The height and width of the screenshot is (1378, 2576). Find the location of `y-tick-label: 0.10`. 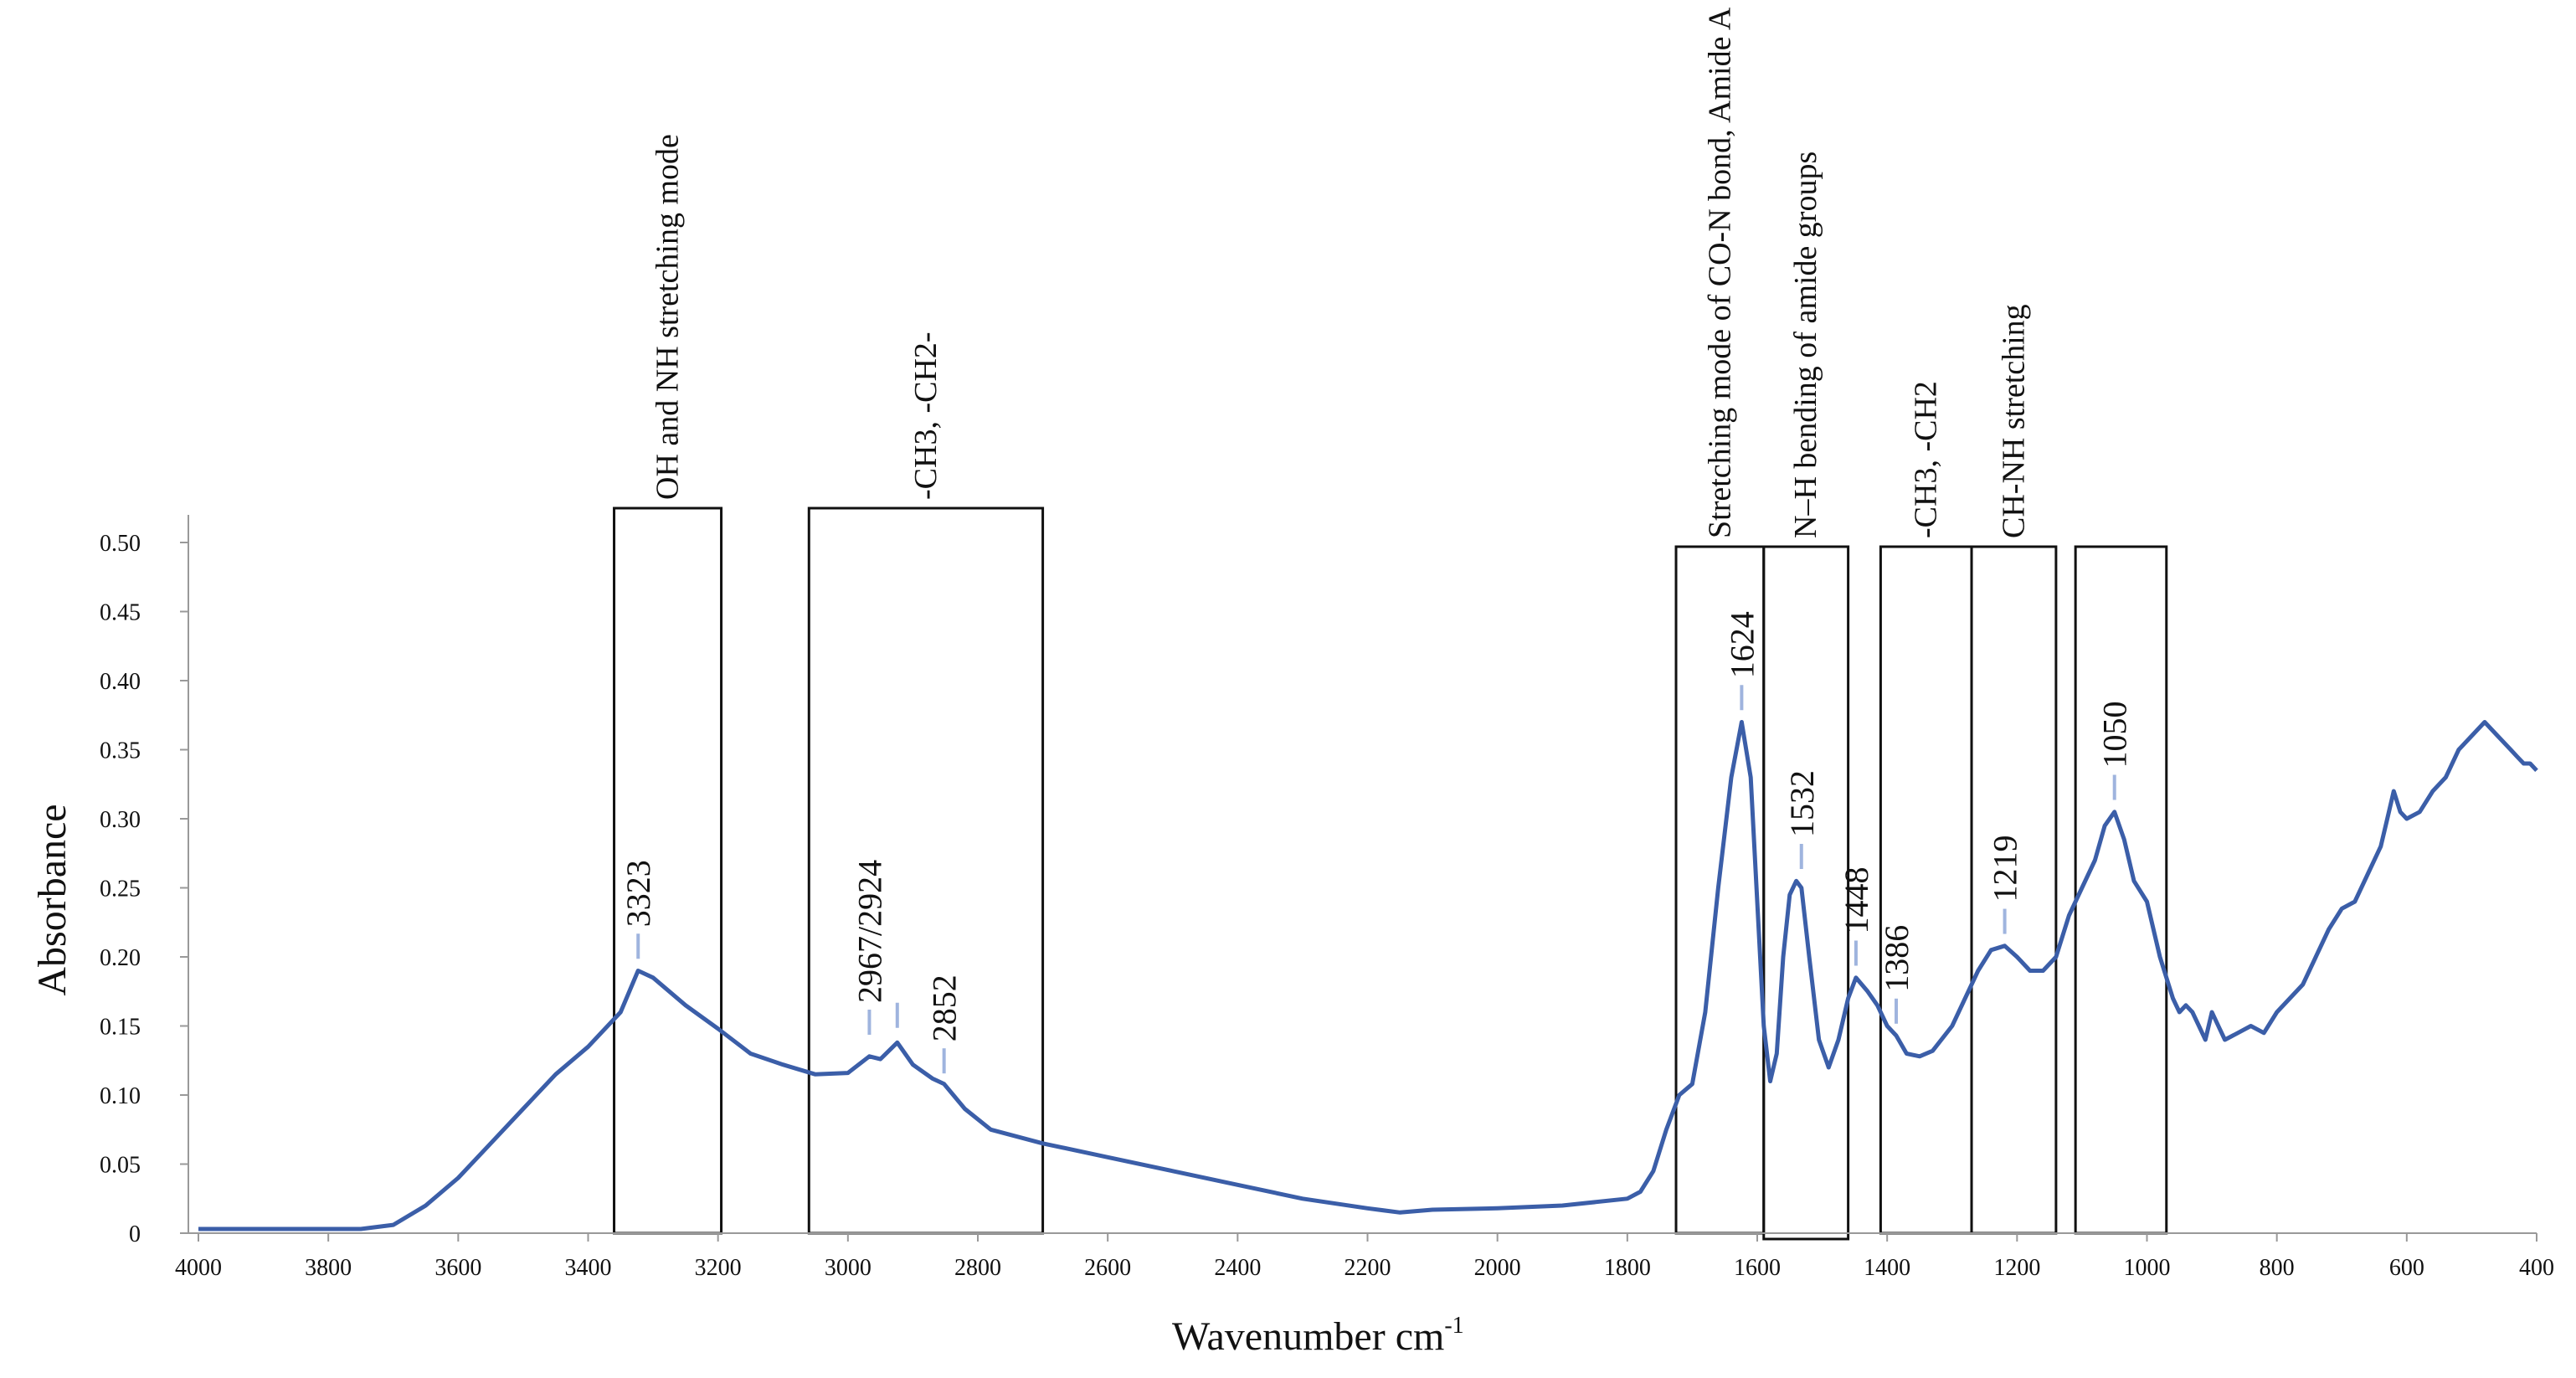

y-tick-label: 0.10 is located at coordinates (120, 1096).